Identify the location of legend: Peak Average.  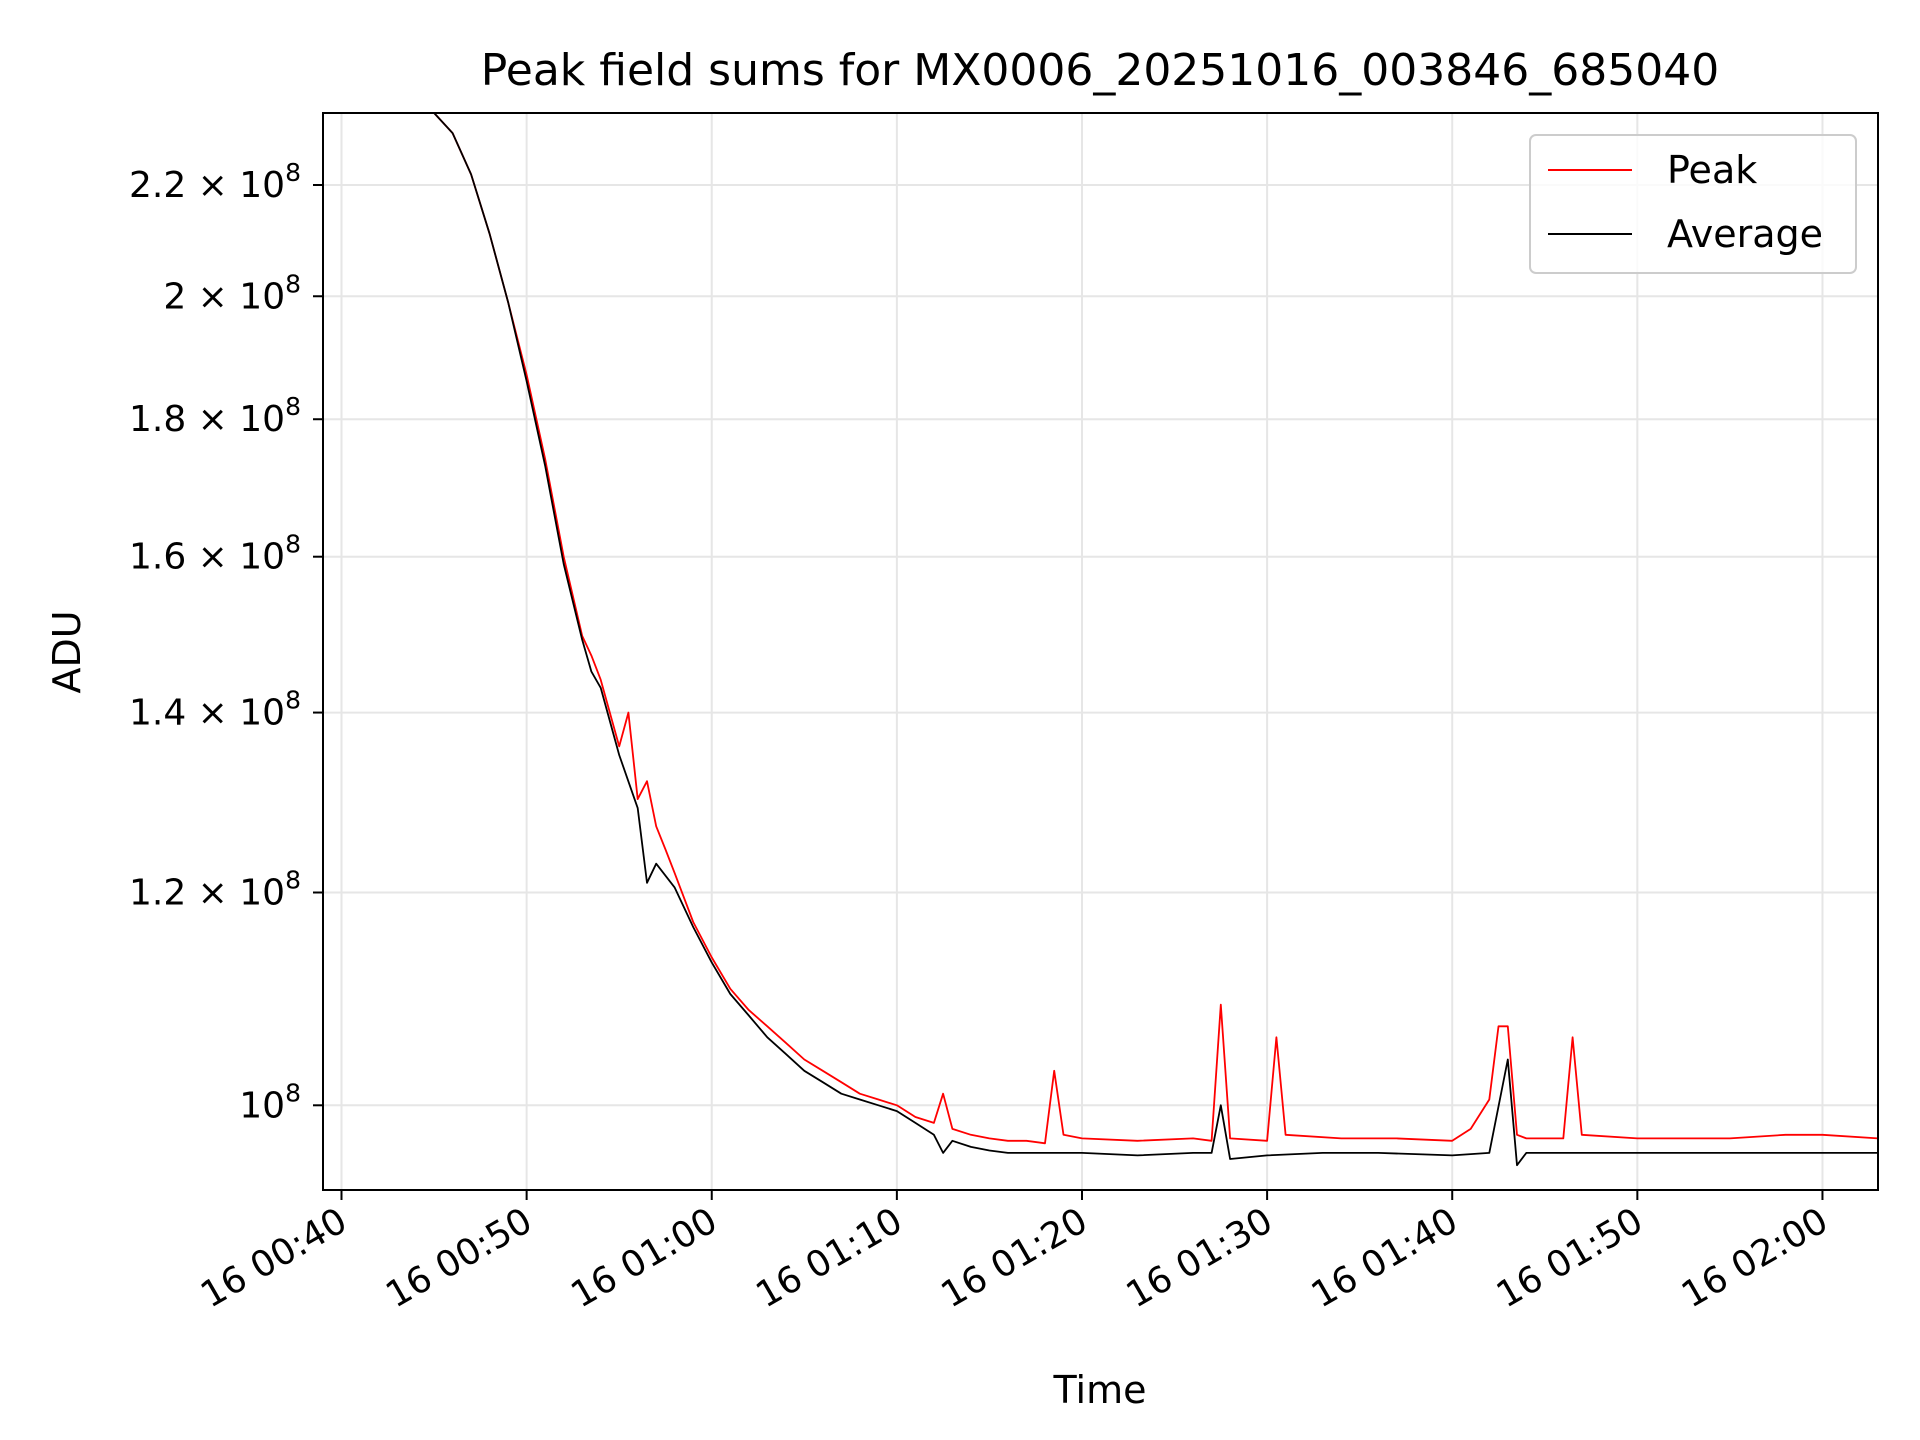
(1693, 204).